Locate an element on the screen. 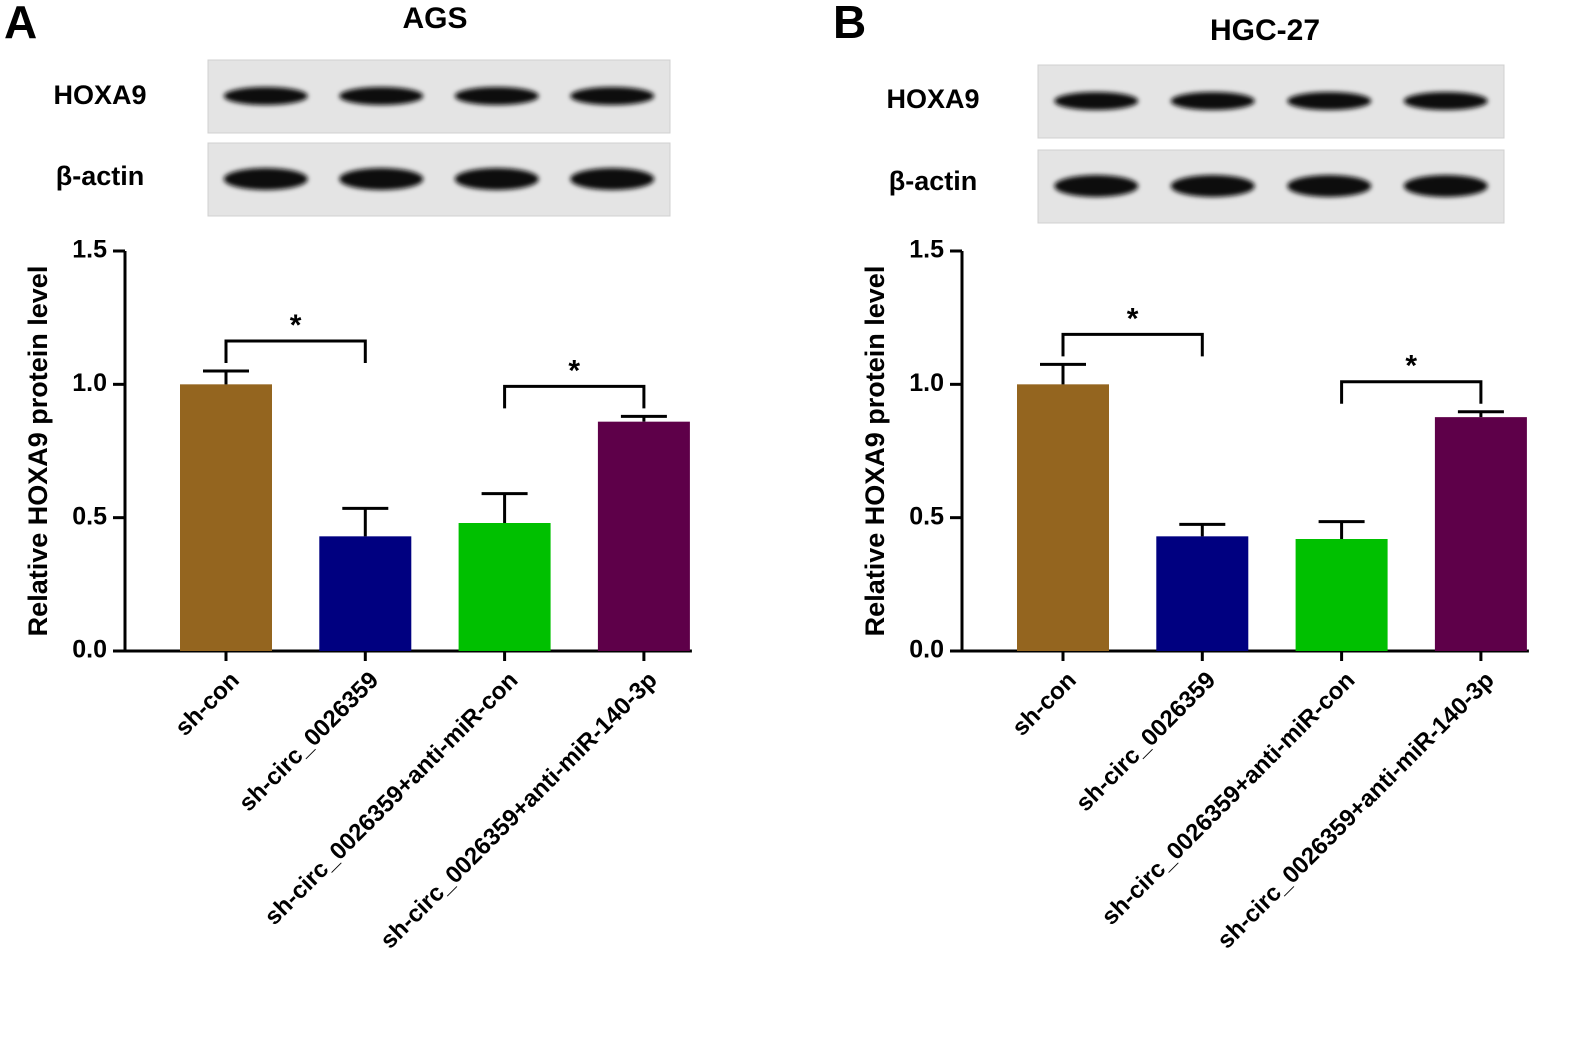  panel-letter: A is located at coordinates (20, 24).